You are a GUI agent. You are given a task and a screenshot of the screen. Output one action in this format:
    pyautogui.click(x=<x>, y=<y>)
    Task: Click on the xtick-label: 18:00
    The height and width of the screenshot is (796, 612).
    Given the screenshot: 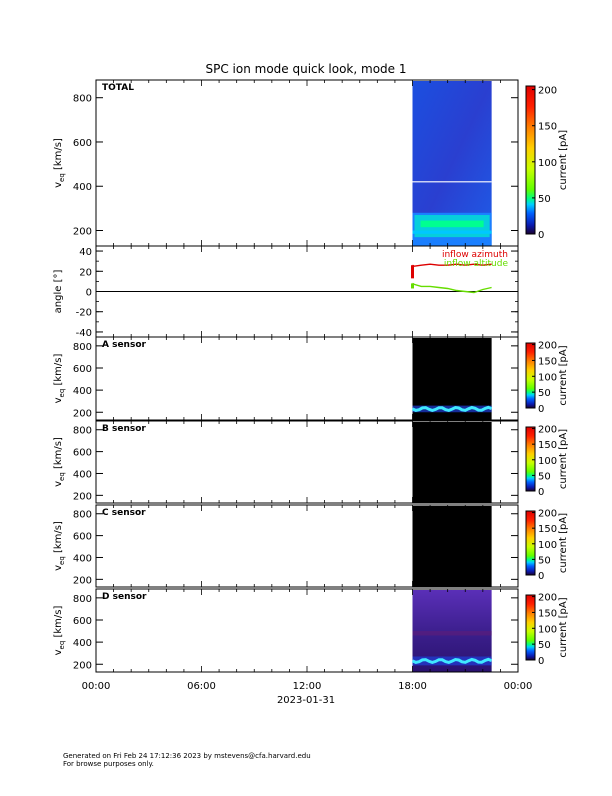 What is the action you would take?
    pyautogui.click(x=412, y=686)
    